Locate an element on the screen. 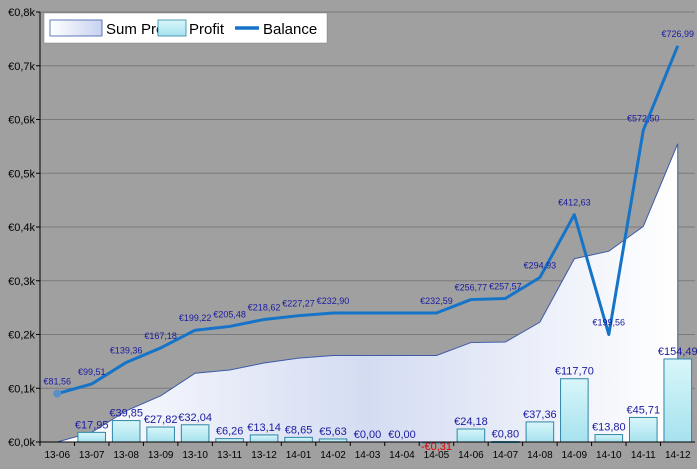 The image size is (697, 469). balance-label: €256,77 is located at coordinates (471, 288).